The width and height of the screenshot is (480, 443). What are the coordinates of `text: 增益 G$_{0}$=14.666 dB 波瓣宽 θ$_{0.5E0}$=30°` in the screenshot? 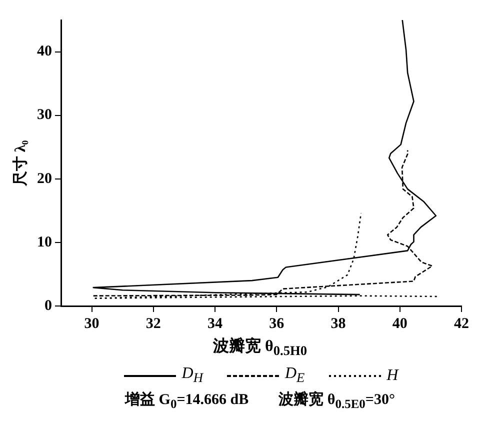 It's located at (260, 401).